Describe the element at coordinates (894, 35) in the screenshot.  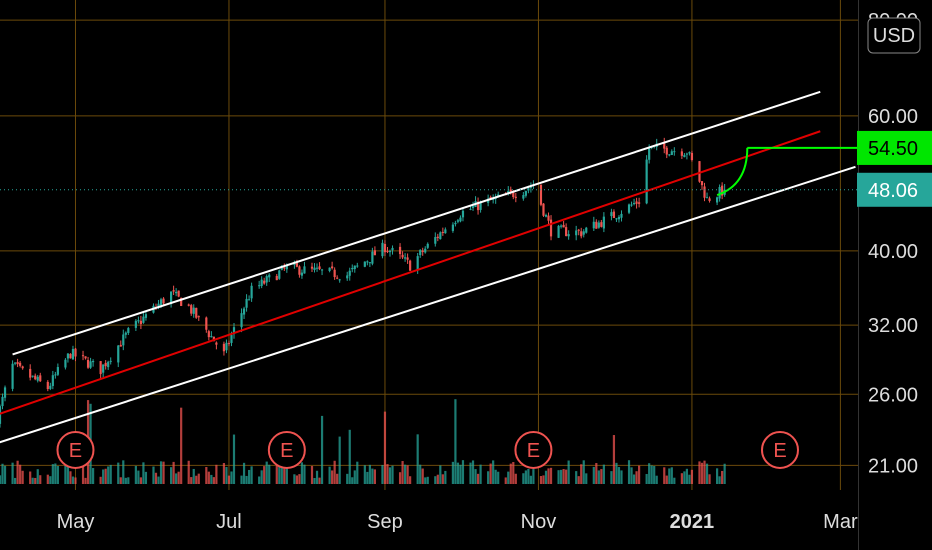
I see `currency-button: USD` at that location.